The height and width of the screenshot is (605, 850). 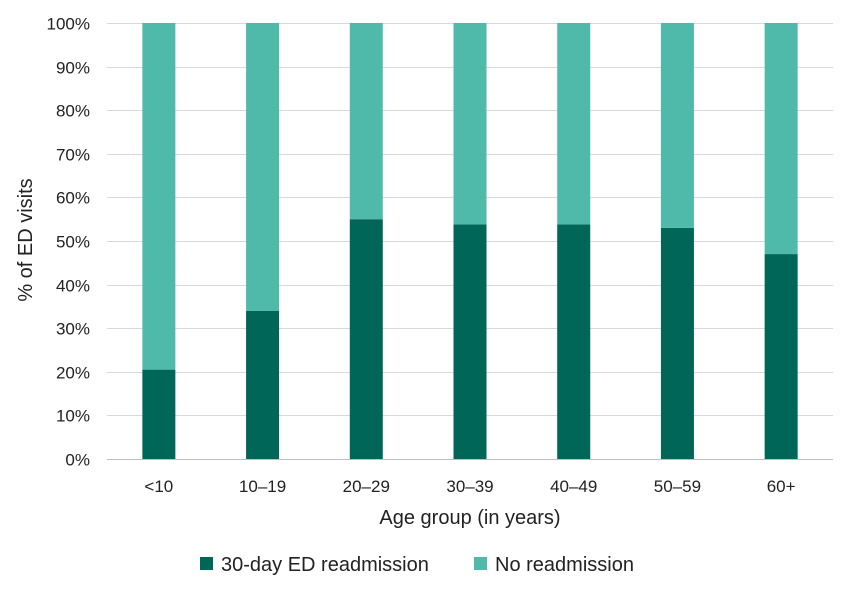 What do you see at coordinates (73, 329) in the screenshot?
I see `y-tick-label: 30%` at bounding box center [73, 329].